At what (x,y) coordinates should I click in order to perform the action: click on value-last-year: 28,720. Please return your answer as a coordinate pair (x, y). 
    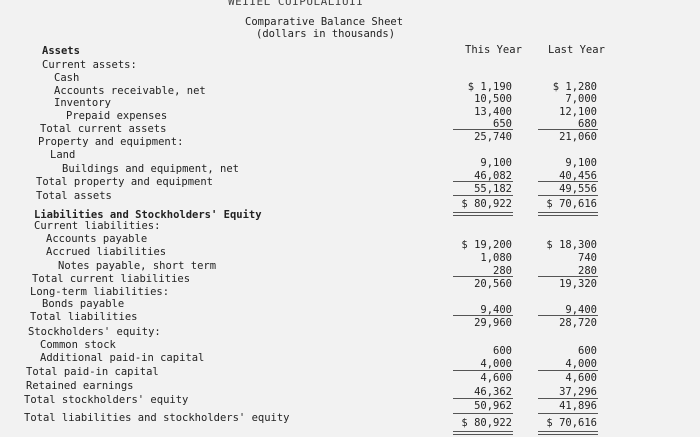
    Looking at the image, I should click on (578, 323).